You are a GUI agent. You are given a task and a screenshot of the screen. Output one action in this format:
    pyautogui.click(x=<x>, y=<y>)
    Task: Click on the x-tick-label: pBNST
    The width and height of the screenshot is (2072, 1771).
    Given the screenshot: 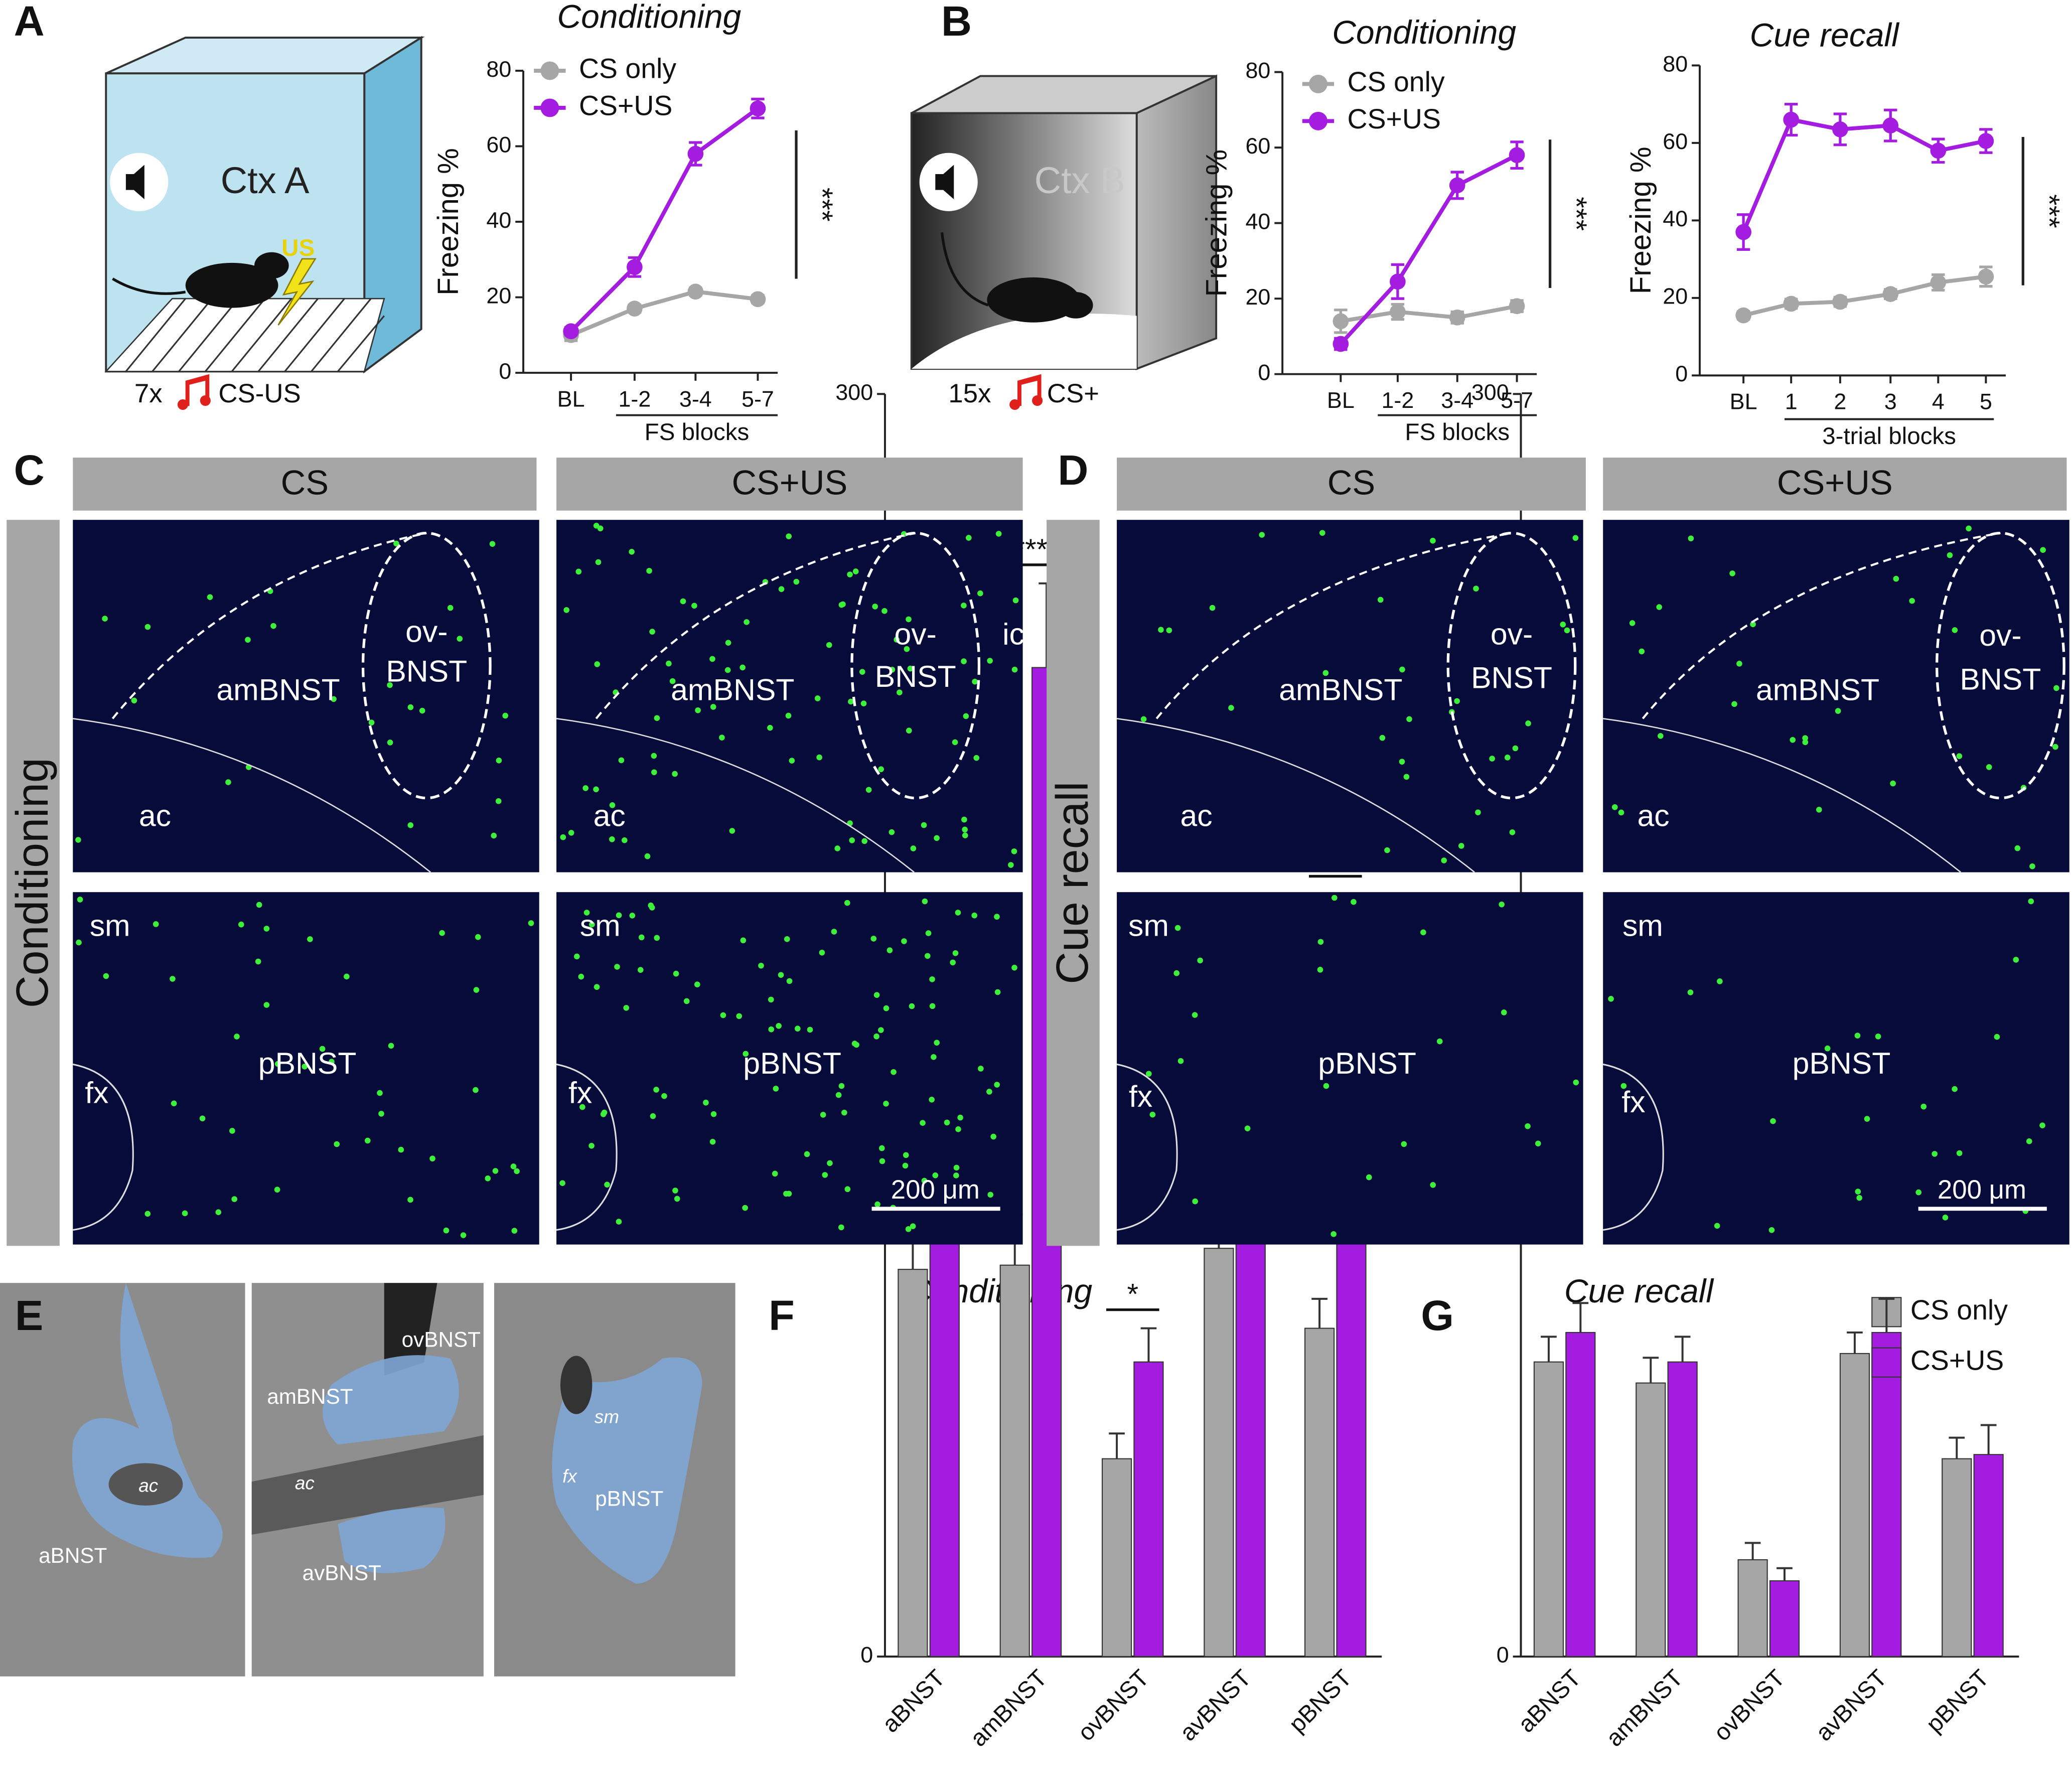 What is the action you would take?
    pyautogui.click(x=1320, y=1701)
    